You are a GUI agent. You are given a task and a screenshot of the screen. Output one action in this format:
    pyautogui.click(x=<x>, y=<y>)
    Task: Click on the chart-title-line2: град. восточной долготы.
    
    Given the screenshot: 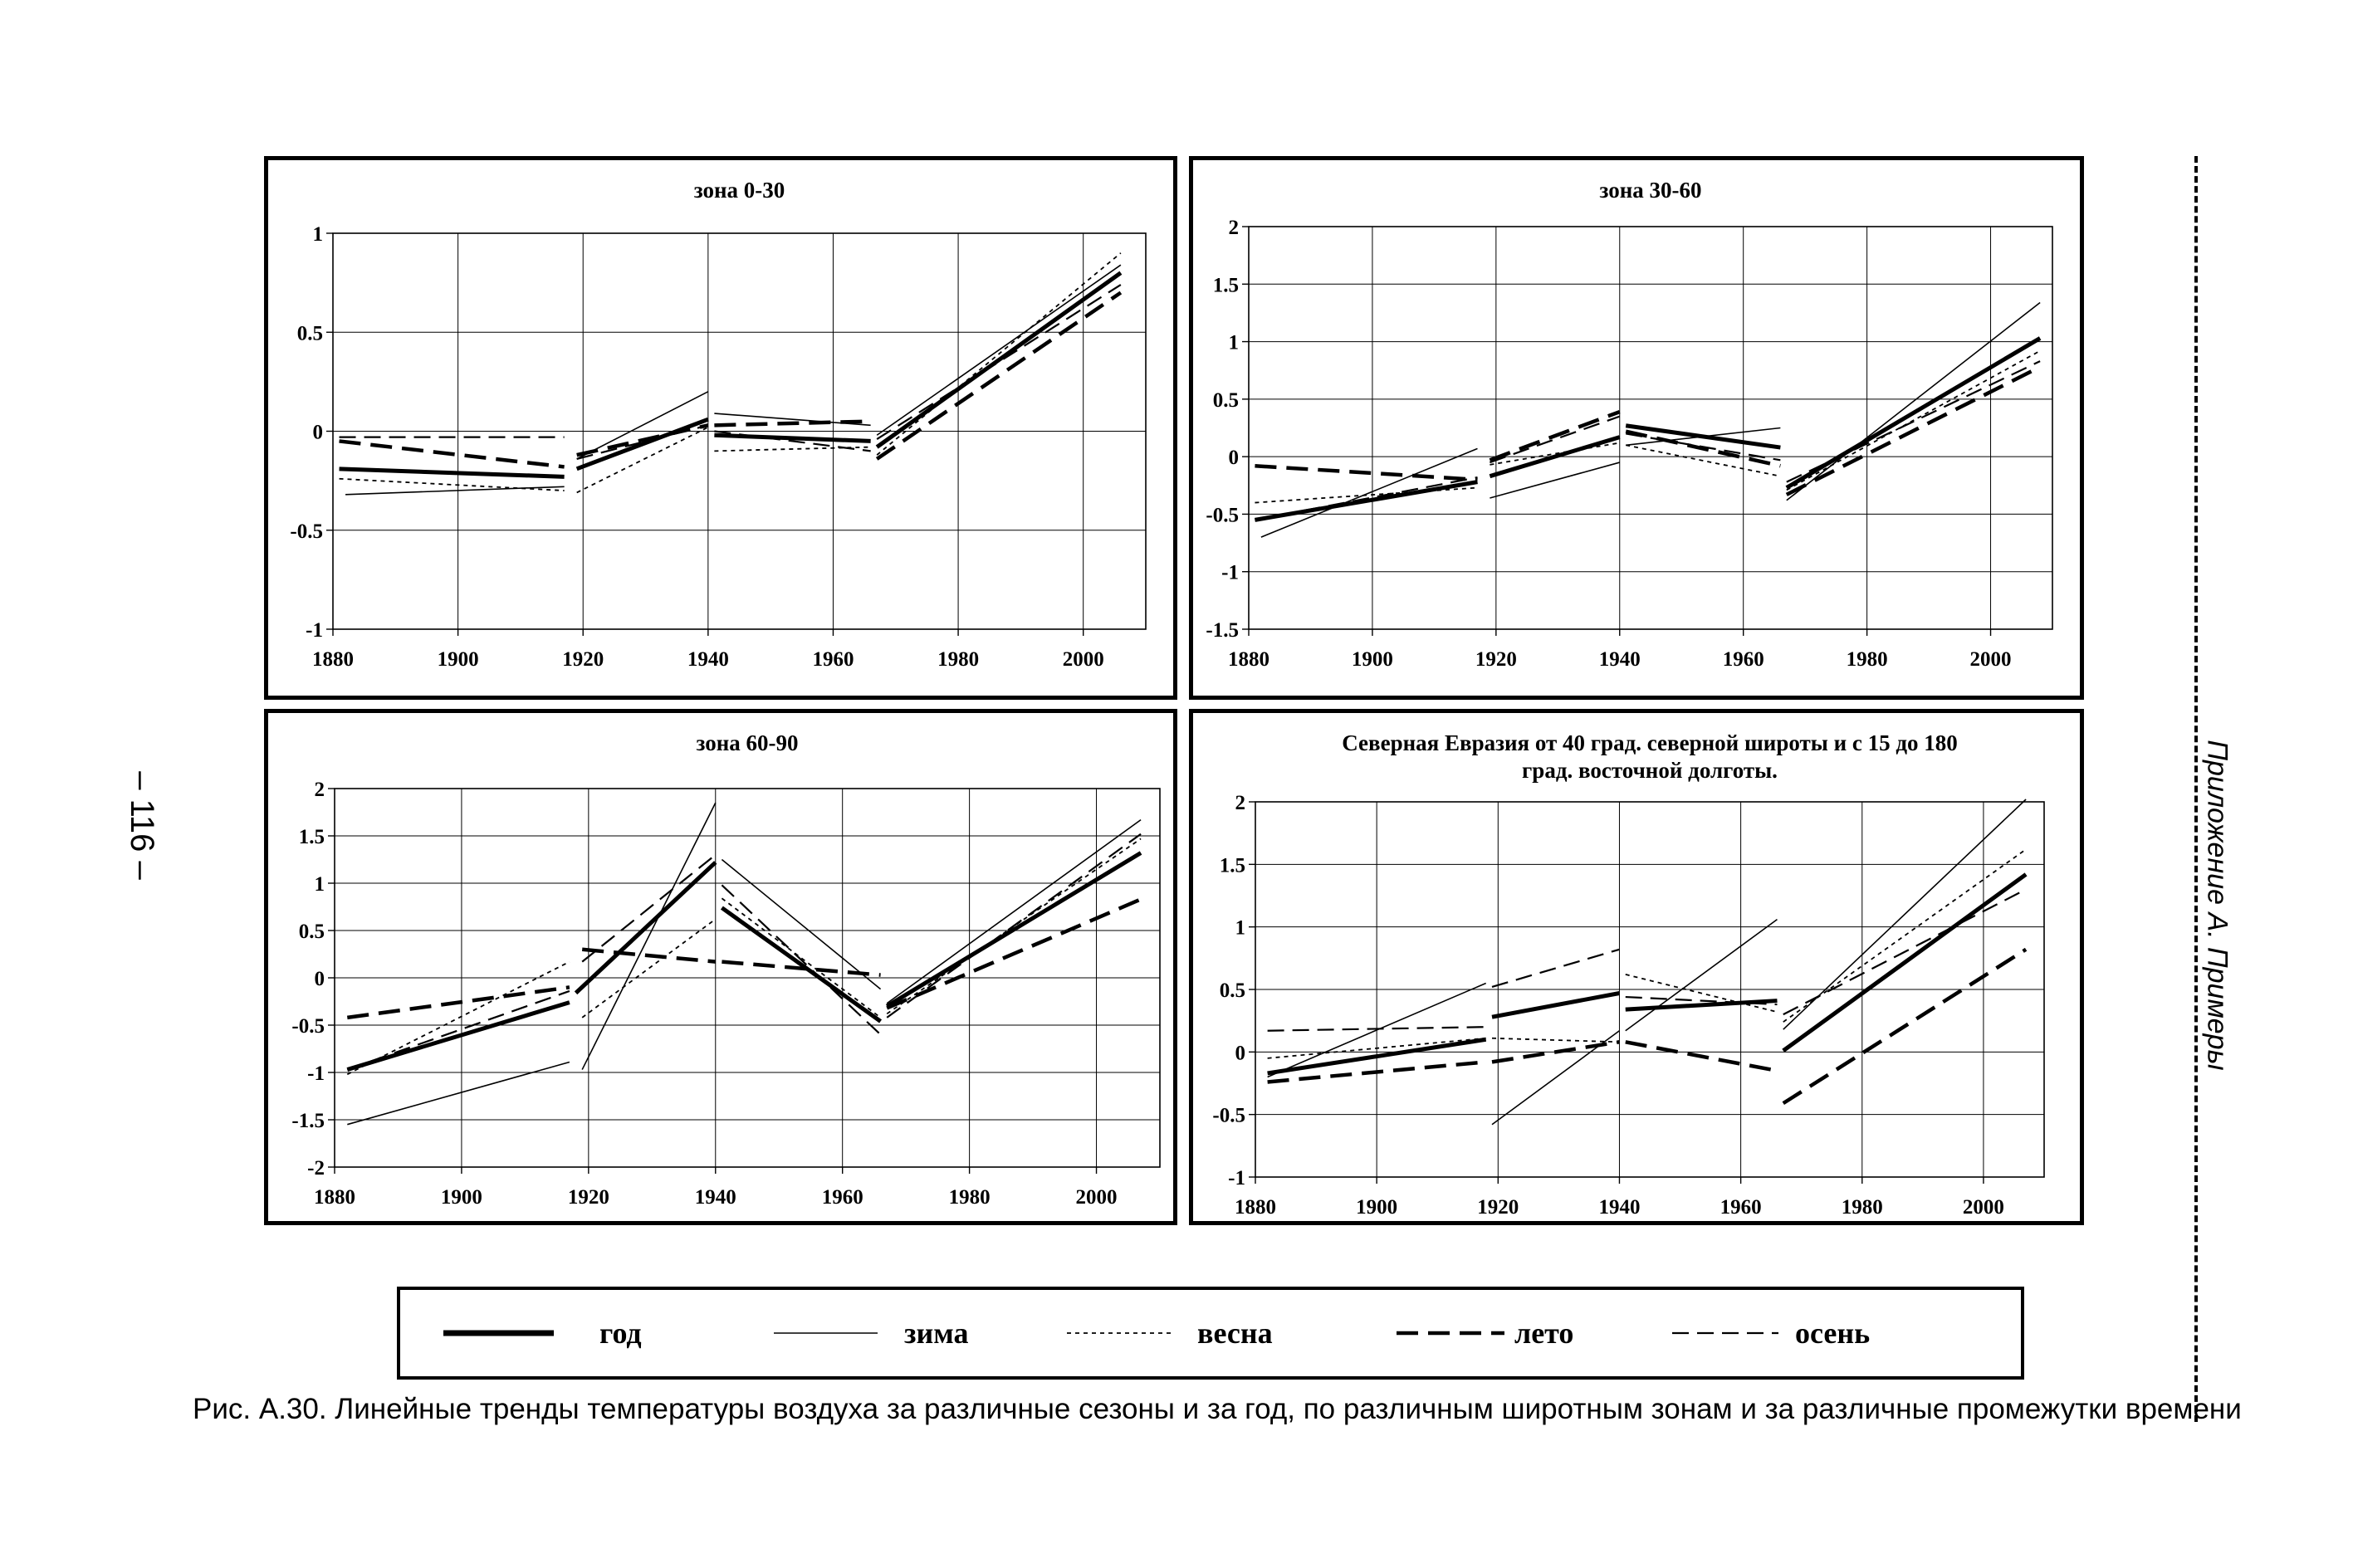 What is the action you would take?
    pyautogui.click(x=1650, y=771)
    